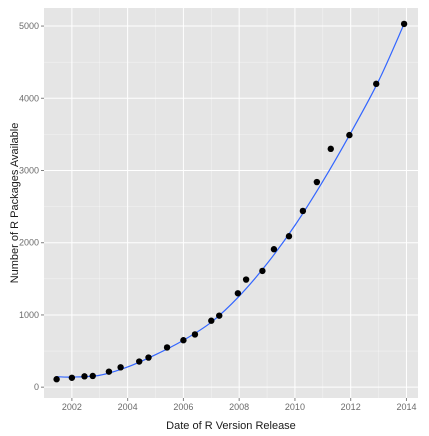 This screenshot has height=436, width=429. Describe the element at coordinates (231, 426) in the screenshot. I see `x-axis-title: Date of R Version Release` at that location.